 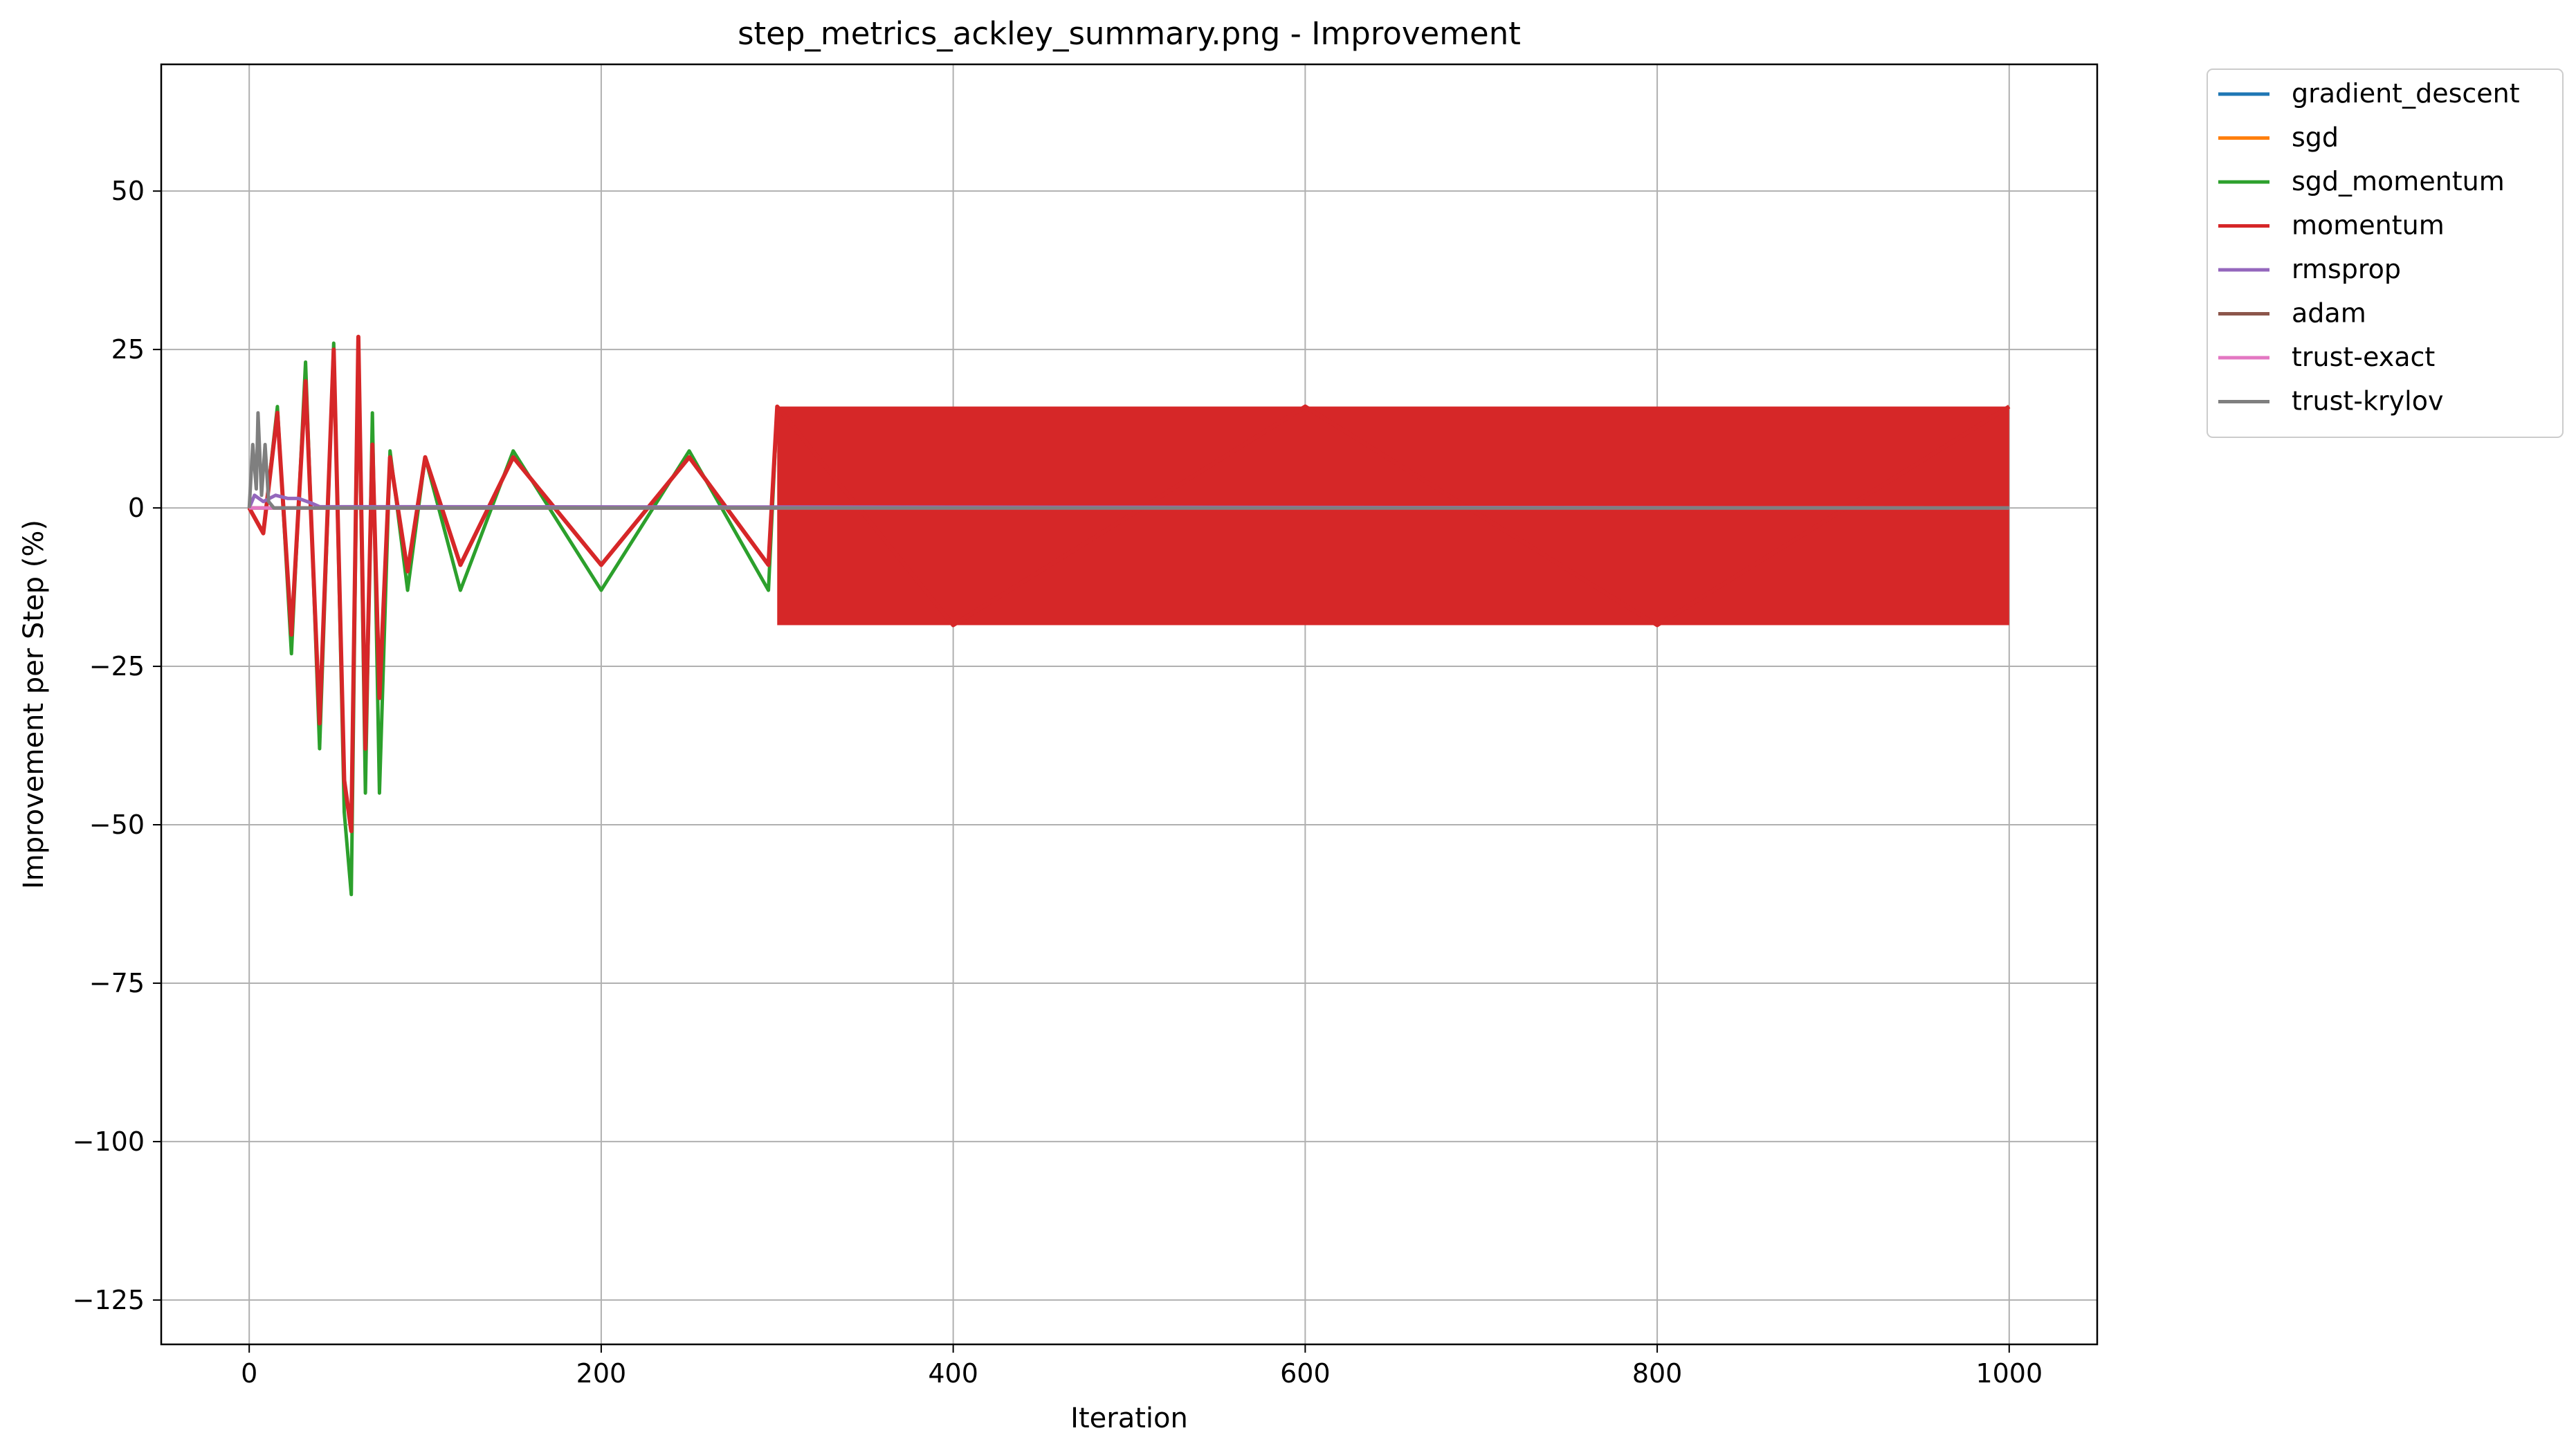 I want to click on legend-item: momentum, so click(x=2332, y=226).